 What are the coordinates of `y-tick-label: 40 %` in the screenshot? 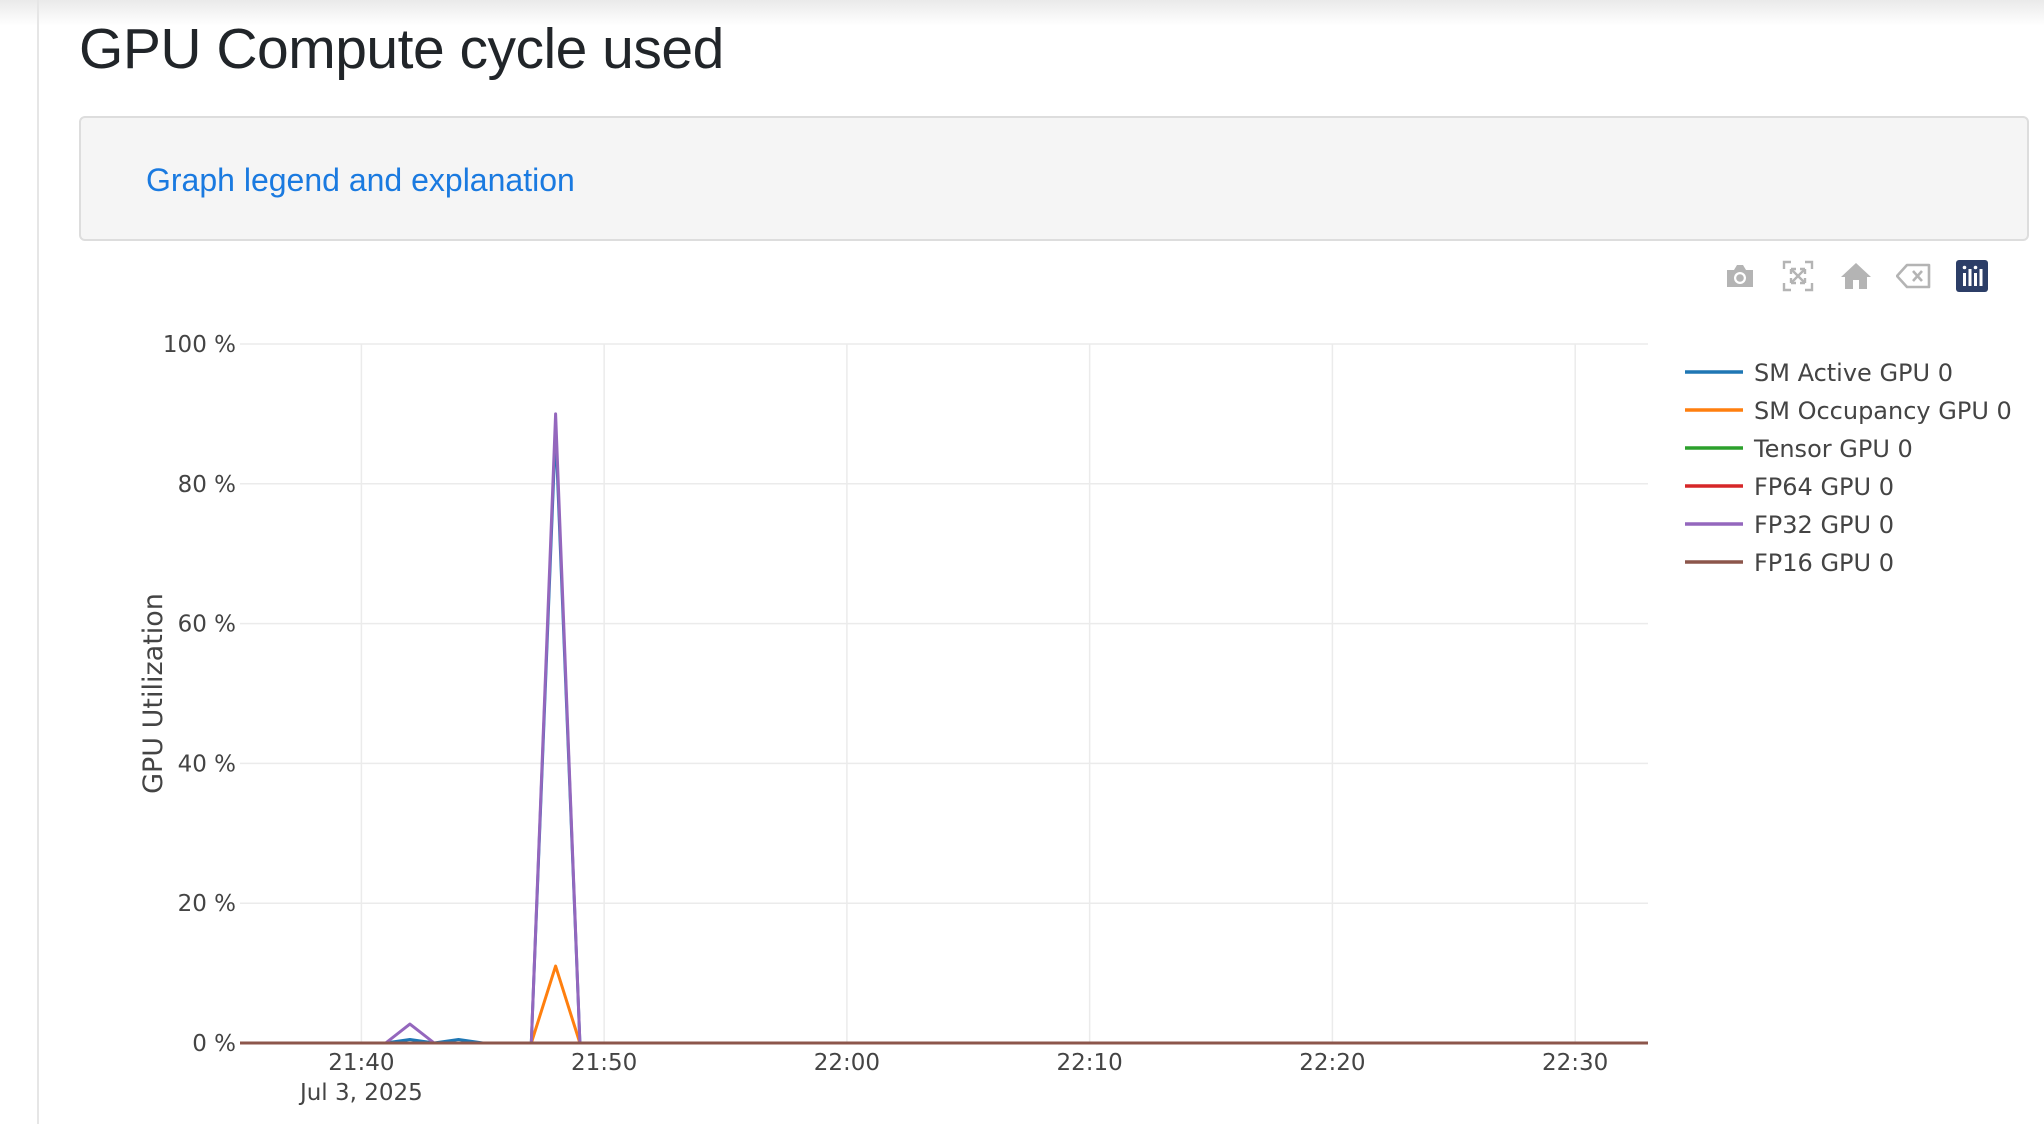 It's located at (207, 764).